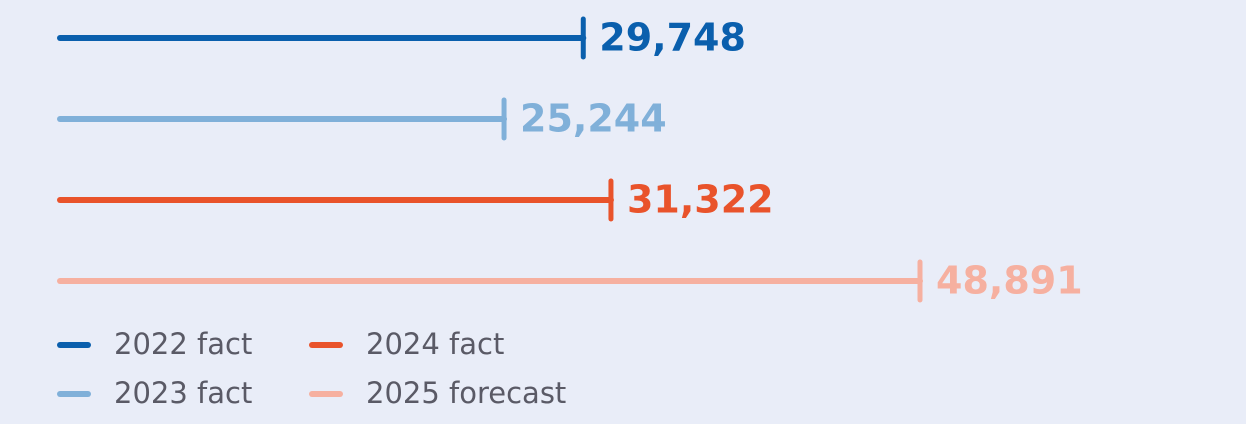  I want to click on value-label: 48,891, so click(1009, 281).